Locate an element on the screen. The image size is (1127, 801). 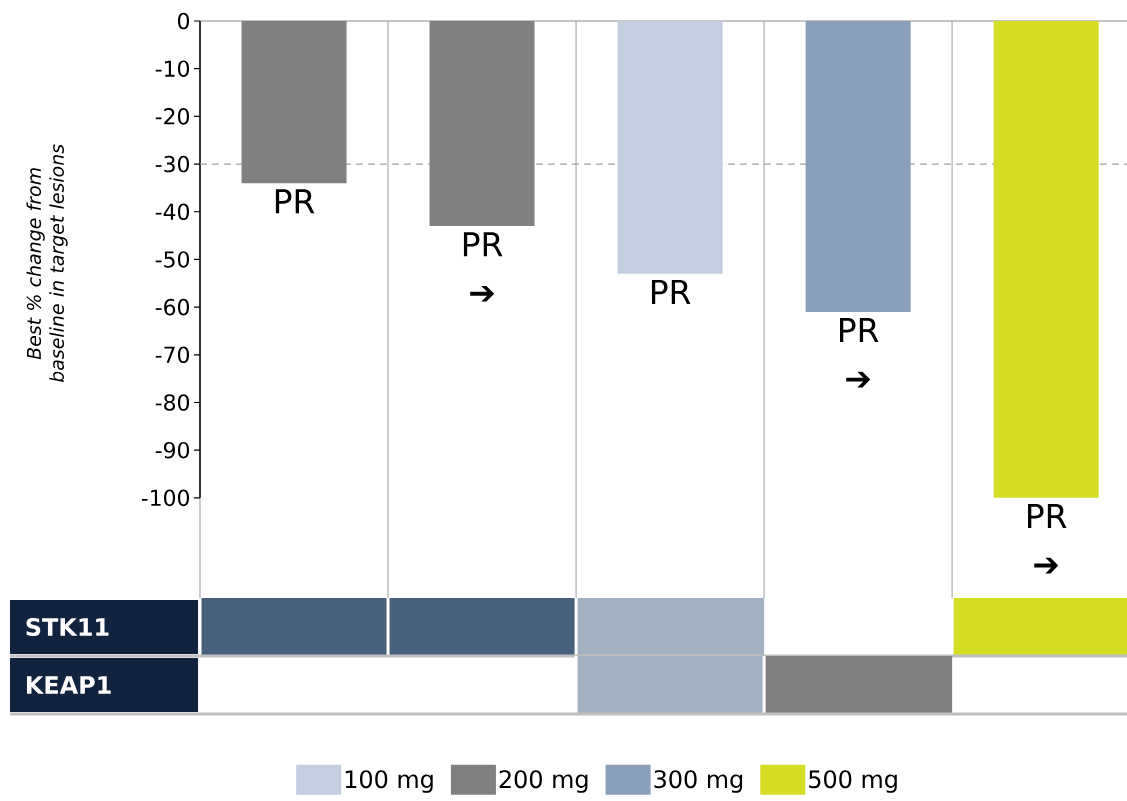
y-tick-label: -70 is located at coordinates (172, 355).